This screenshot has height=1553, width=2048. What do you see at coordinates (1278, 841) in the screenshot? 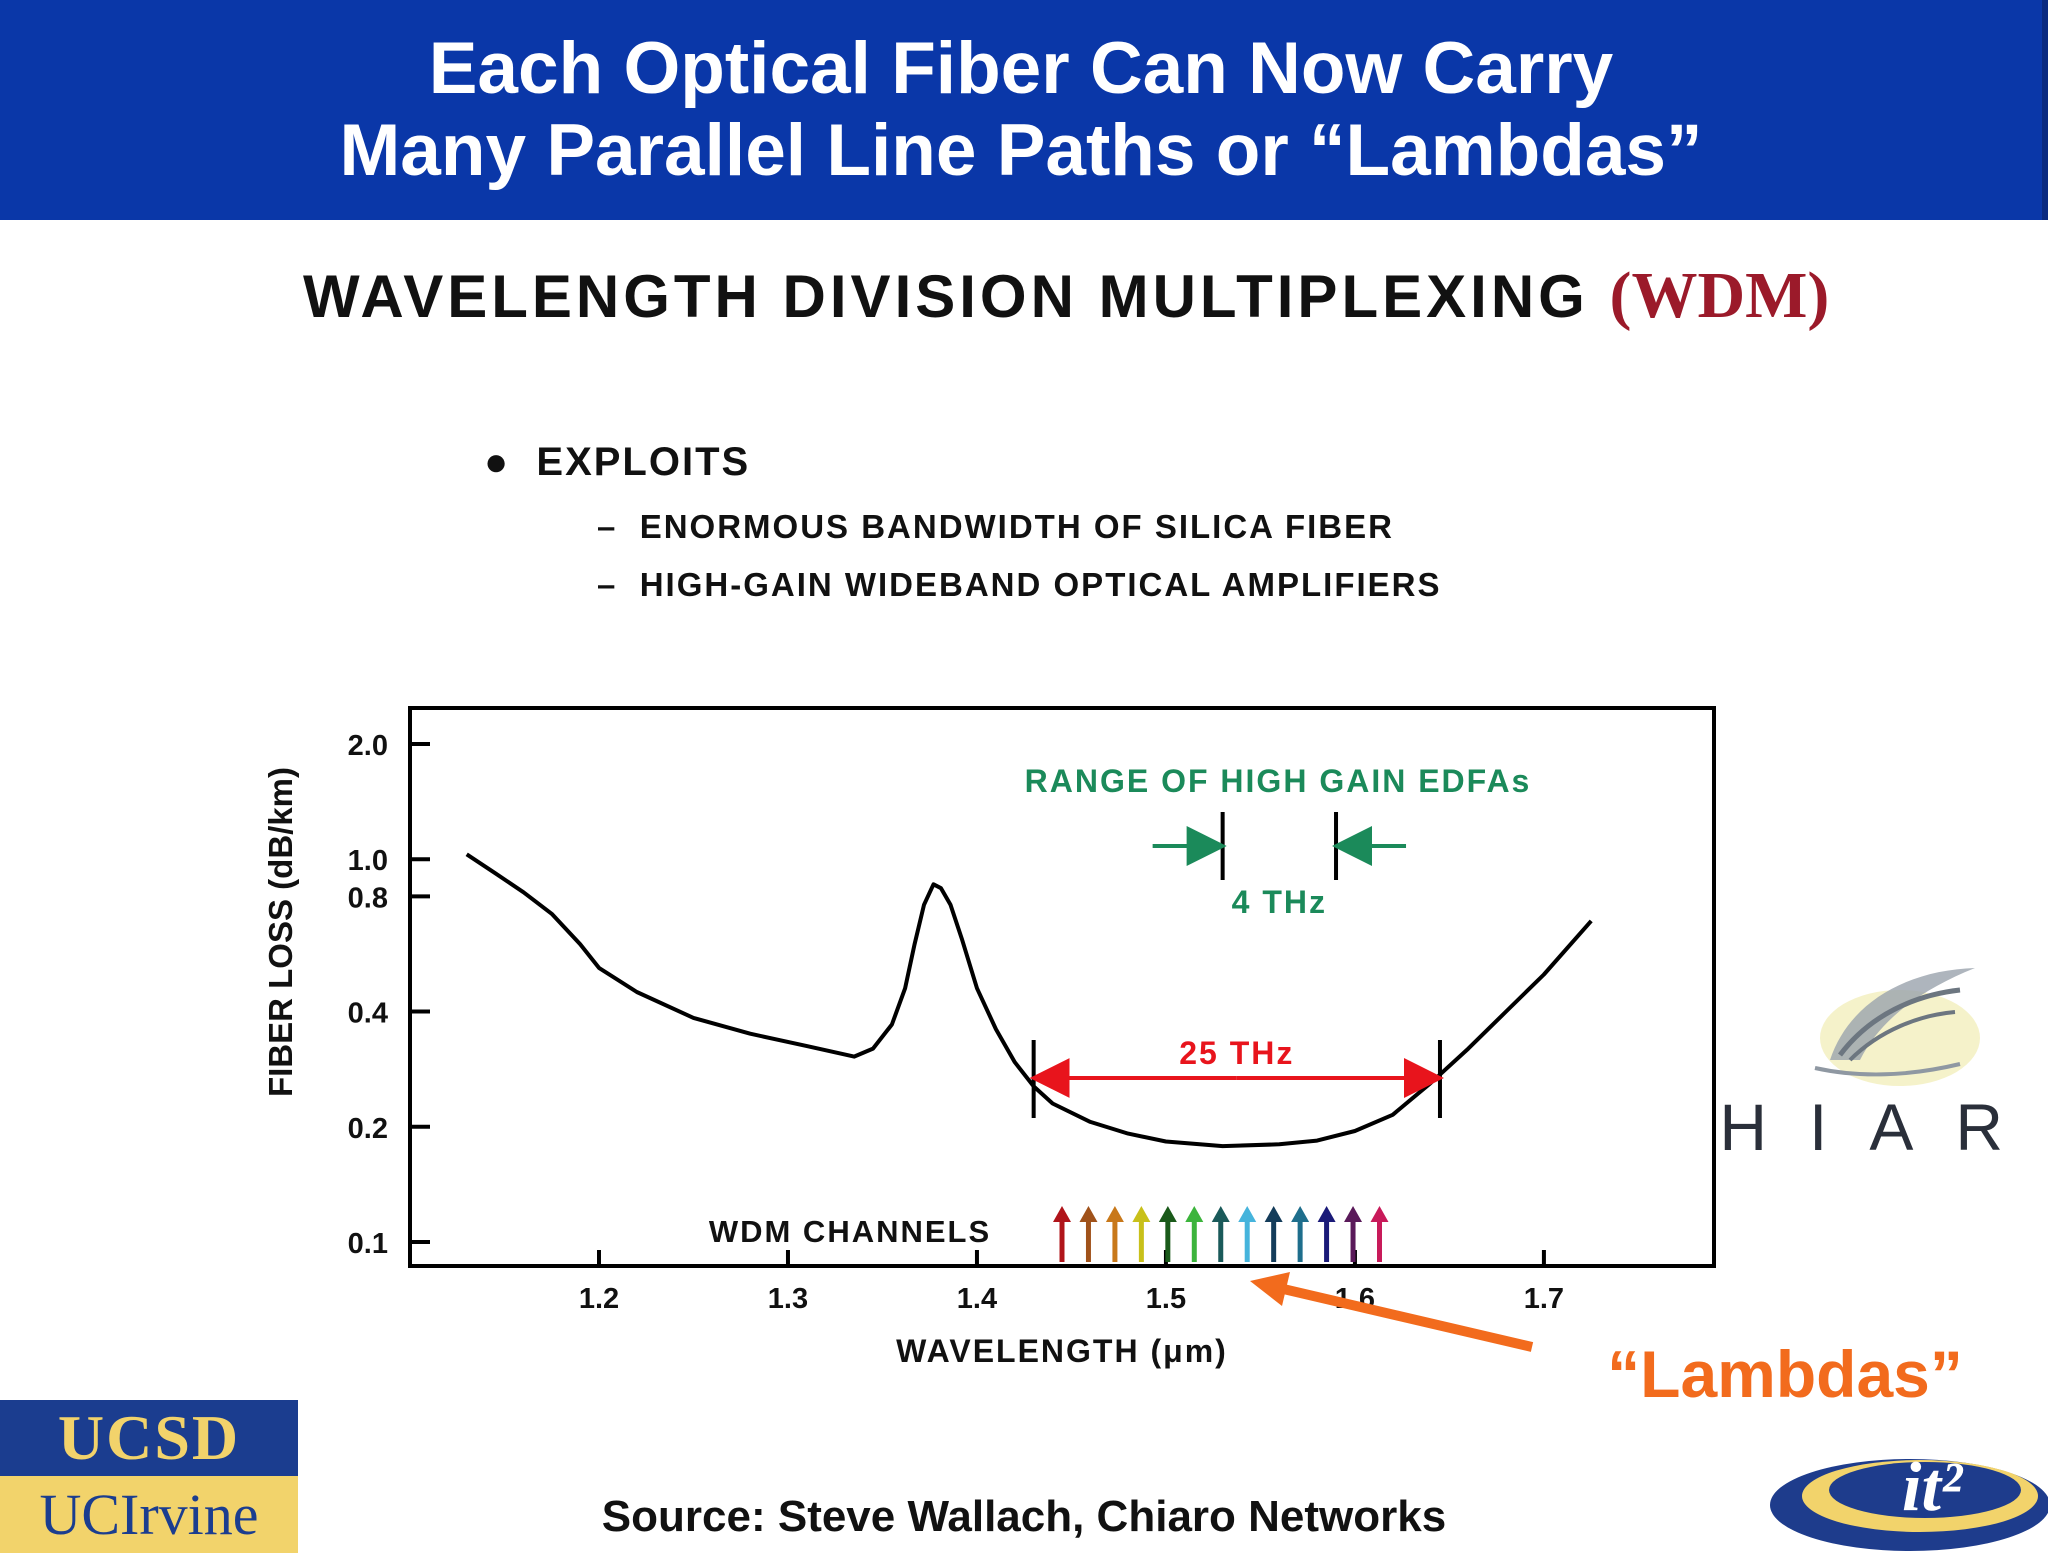
I see `edfa-annotation: RANGE OF HIGH GAIN EDFAs 4 THz` at bounding box center [1278, 841].